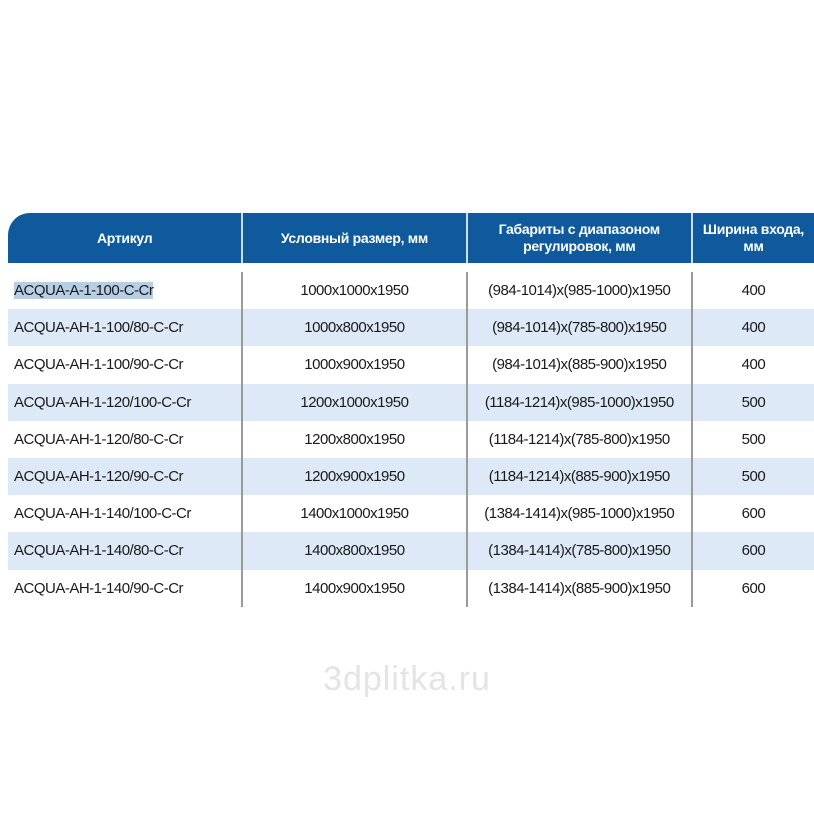 The image size is (814, 814). I want to click on cell-text: ACQUA-AH-1-100/90-C-Cr, so click(99, 365).